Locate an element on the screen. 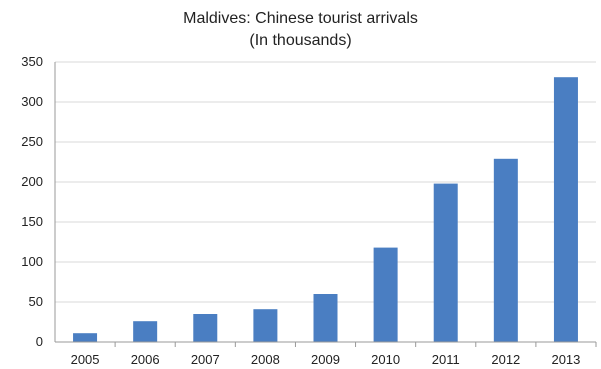 This screenshot has height=369, width=601. y-tick-labels: 0 50 100 150 200 250 300 350 is located at coordinates (32, 201).